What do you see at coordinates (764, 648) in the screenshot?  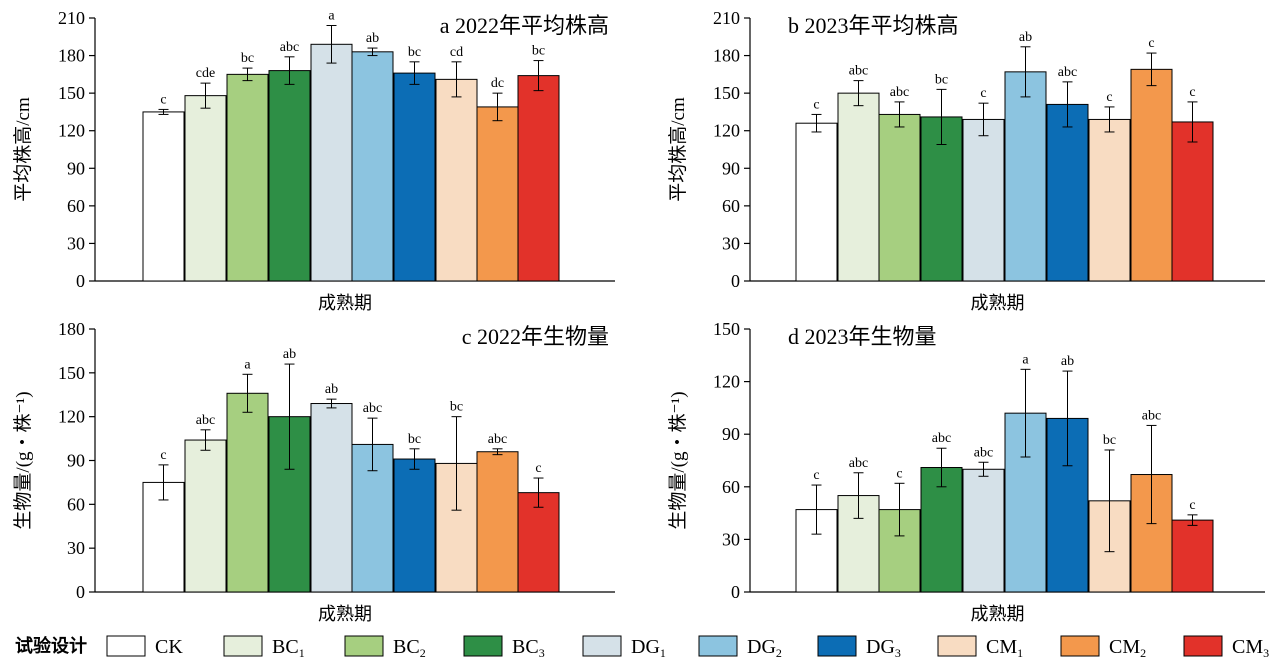 I see `legend-label: DG2` at bounding box center [764, 648].